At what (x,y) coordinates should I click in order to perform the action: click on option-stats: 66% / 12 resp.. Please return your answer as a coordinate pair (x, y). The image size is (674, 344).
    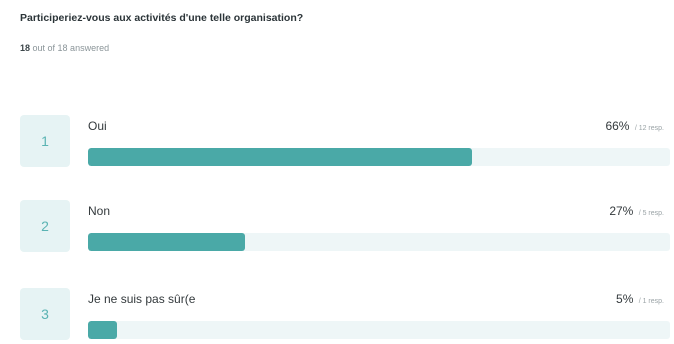
    Looking at the image, I should click on (634, 126).